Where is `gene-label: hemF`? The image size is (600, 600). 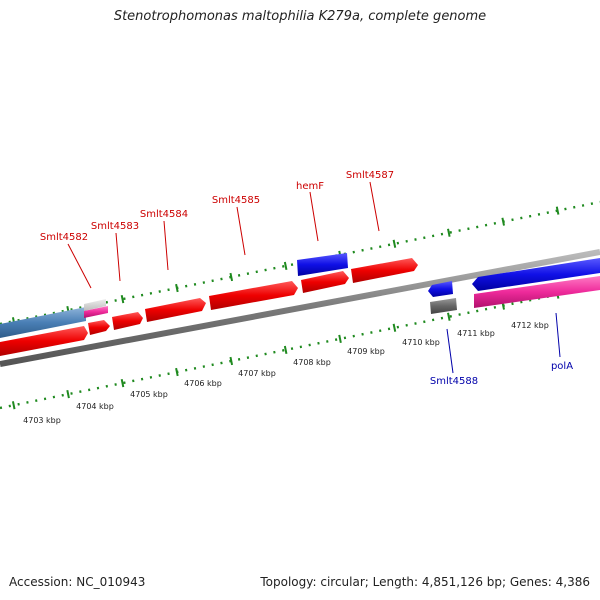
gene-label: hemF is located at coordinates (310, 186).